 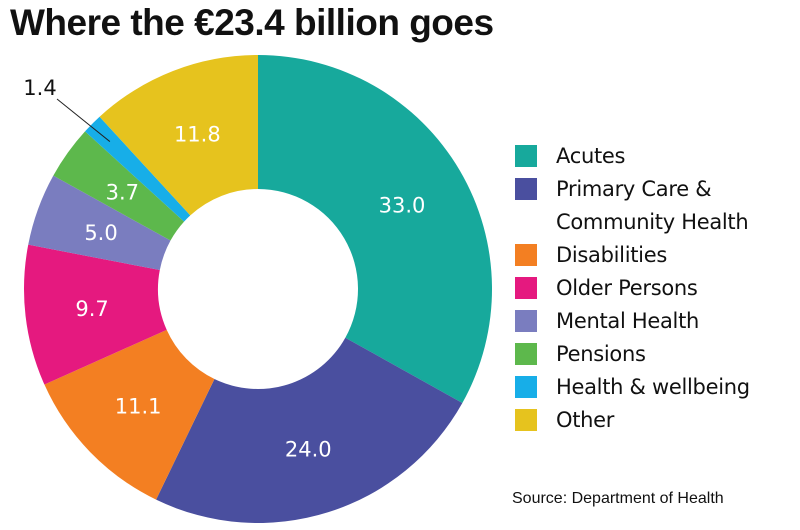 I want to click on legend-item: Pensions, so click(x=632, y=354).